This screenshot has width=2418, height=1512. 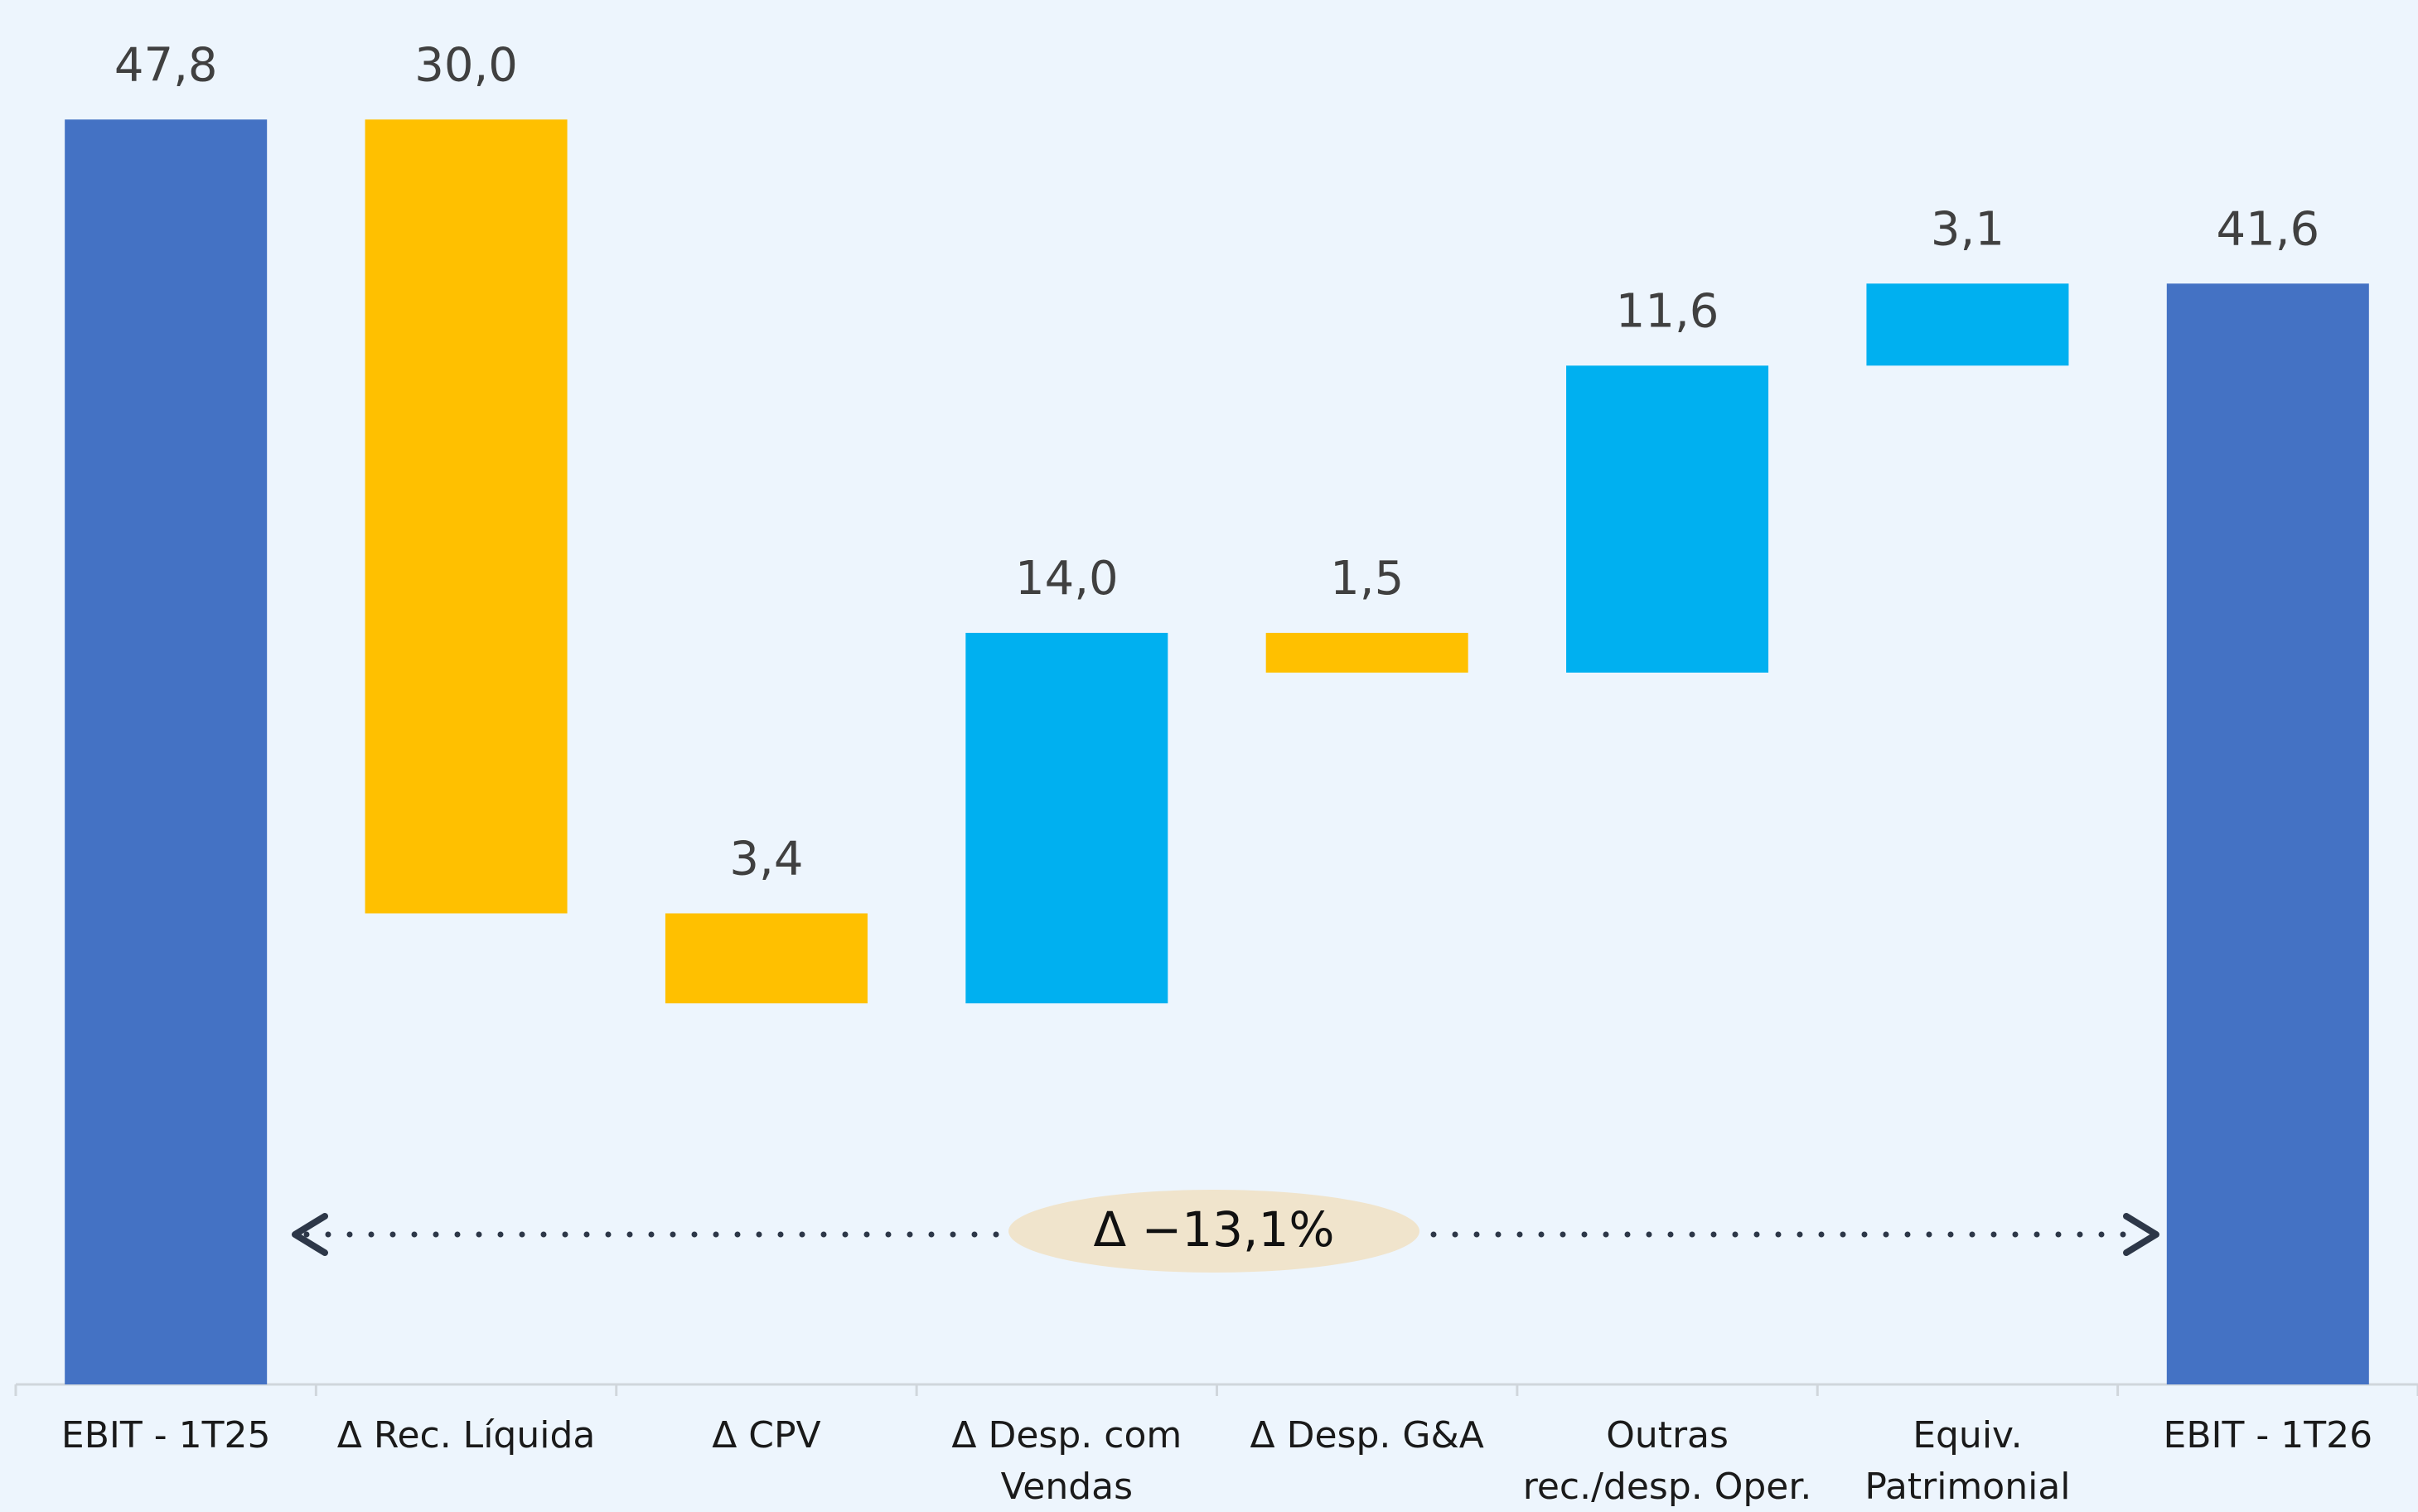 I want to click on x-tick-label: Outras rec./desp. Oper., so click(x=1667, y=1460).